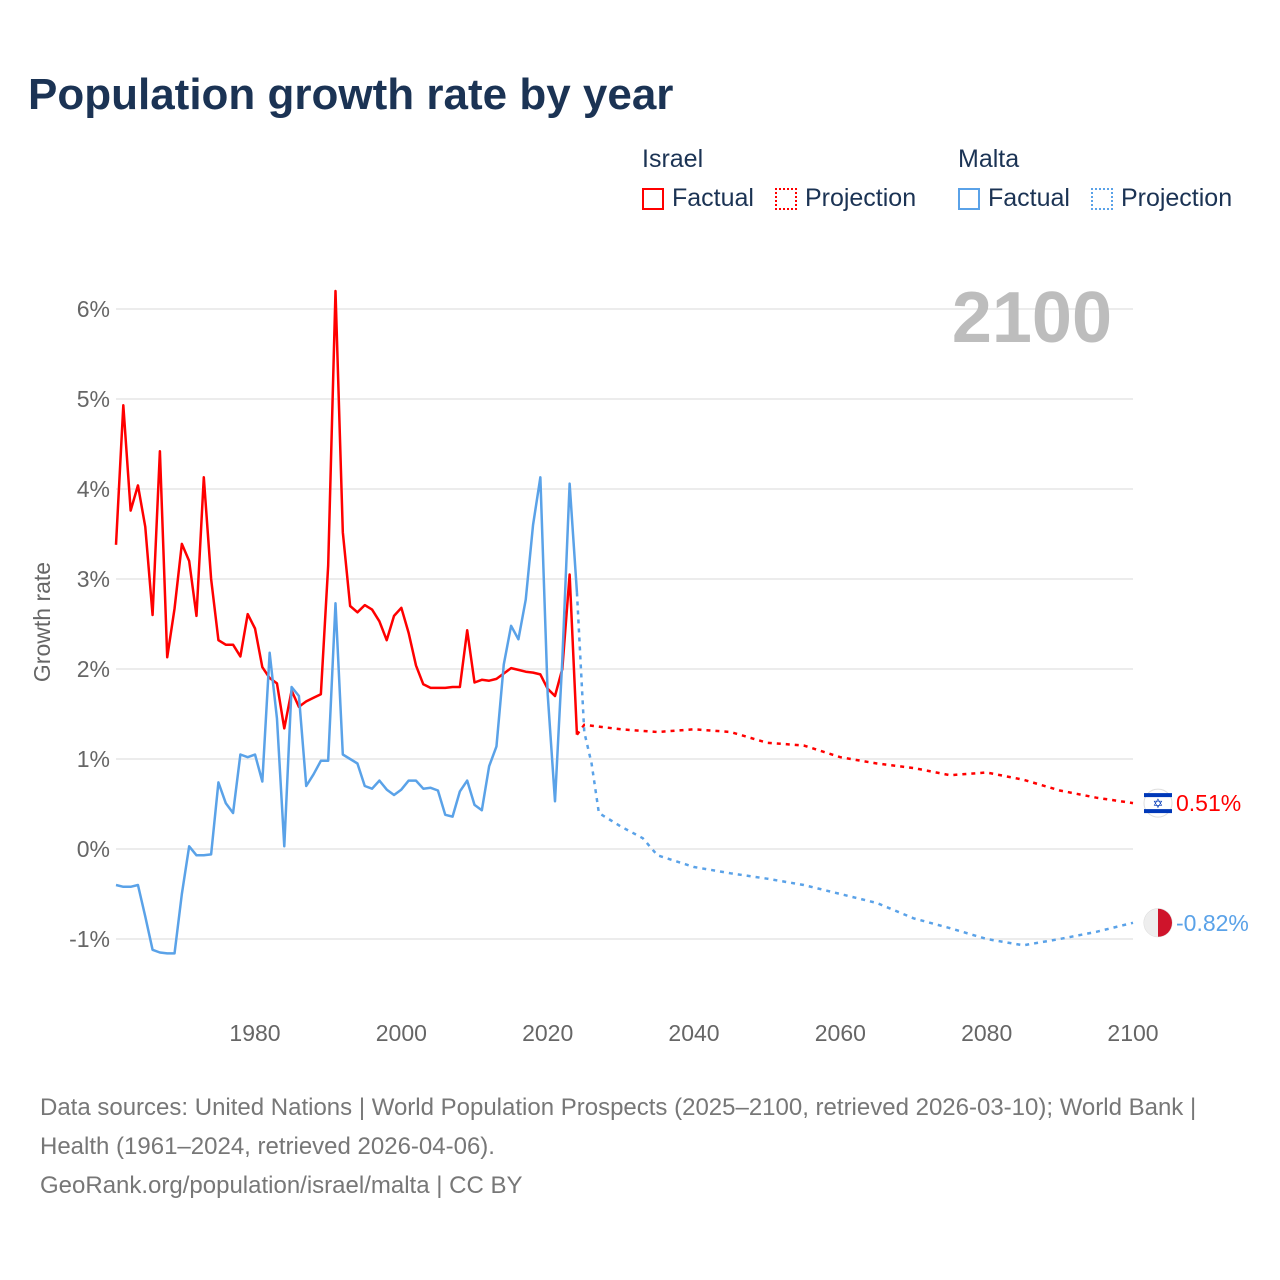 This screenshot has height=1280, width=1280. What do you see at coordinates (89, 939) in the screenshot?
I see `y-tick-label: -1%` at bounding box center [89, 939].